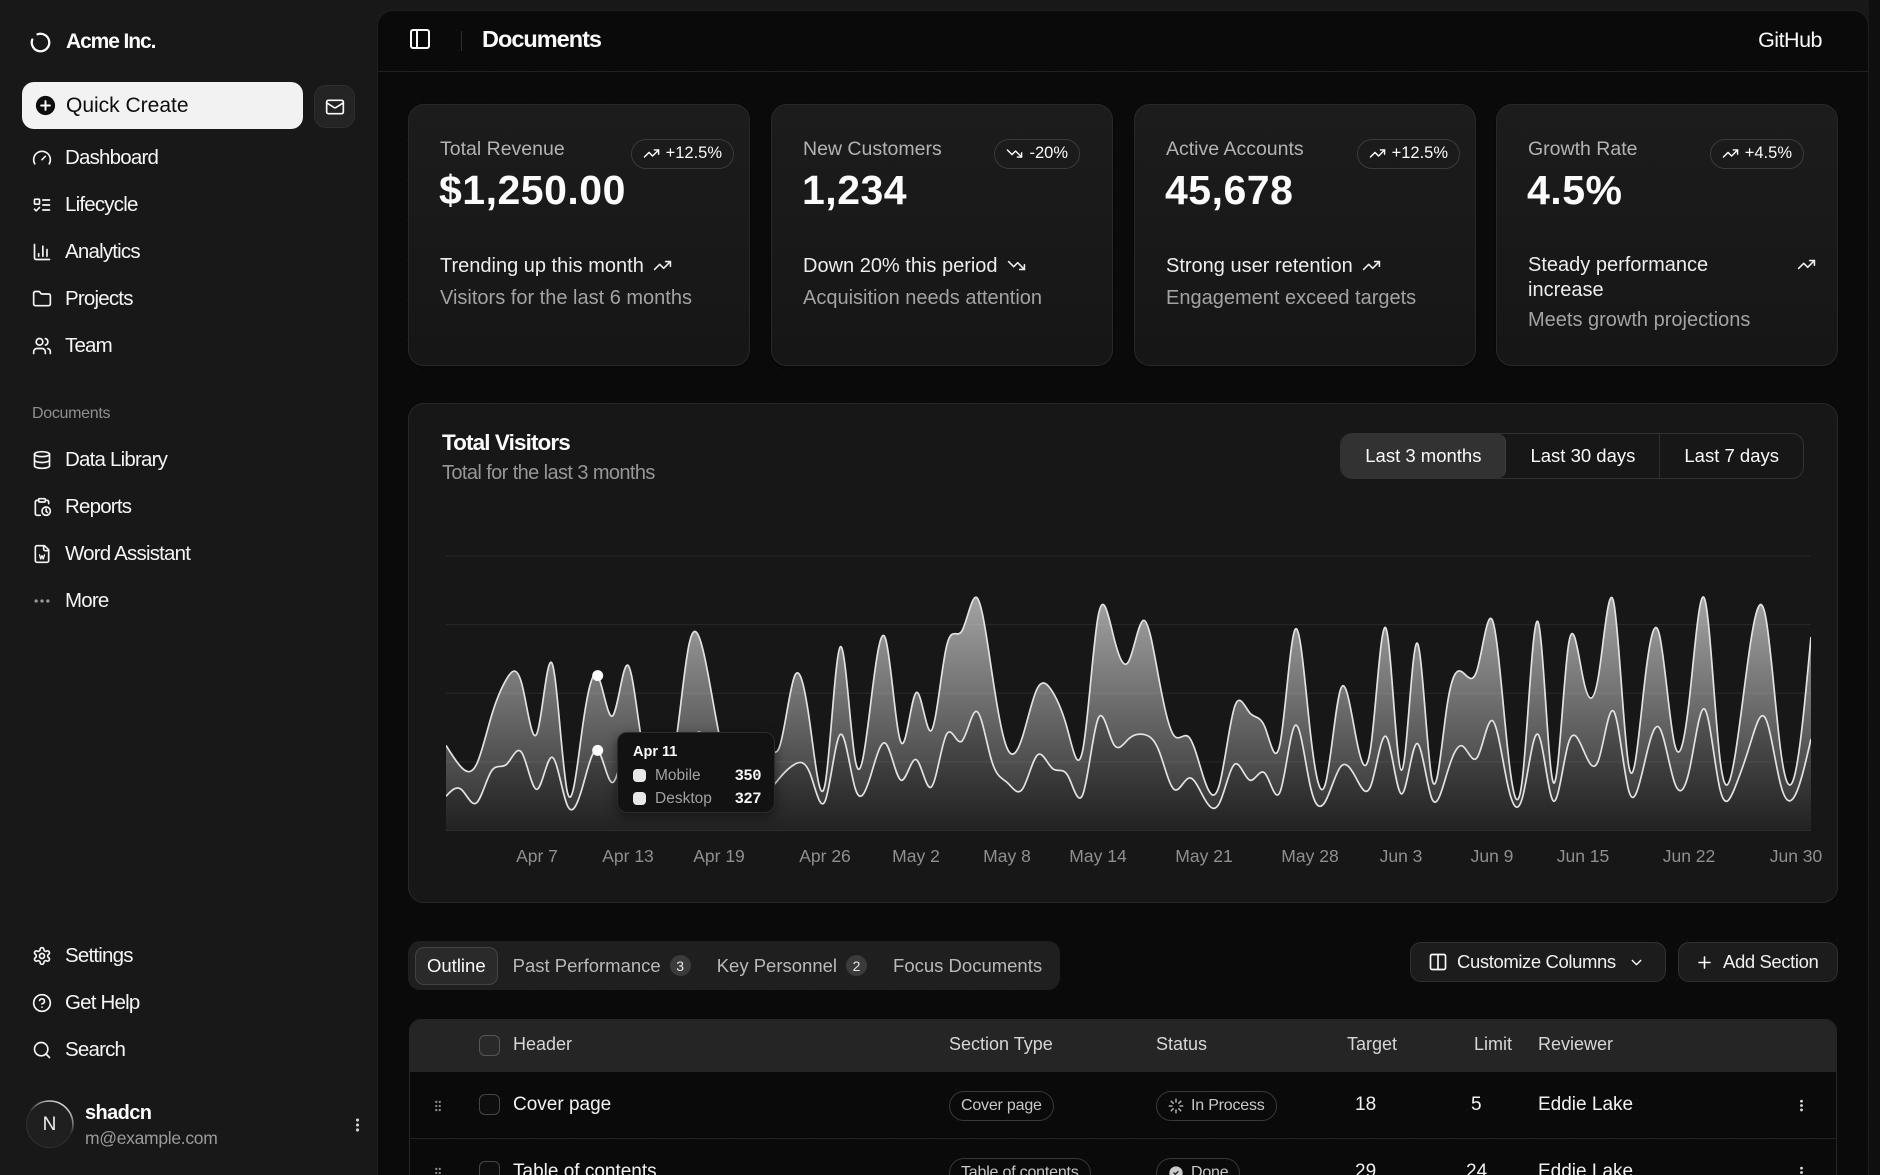  What do you see at coordinates (916, 856) in the screenshot?
I see `svg-text: May 2` at bounding box center [916, 856].